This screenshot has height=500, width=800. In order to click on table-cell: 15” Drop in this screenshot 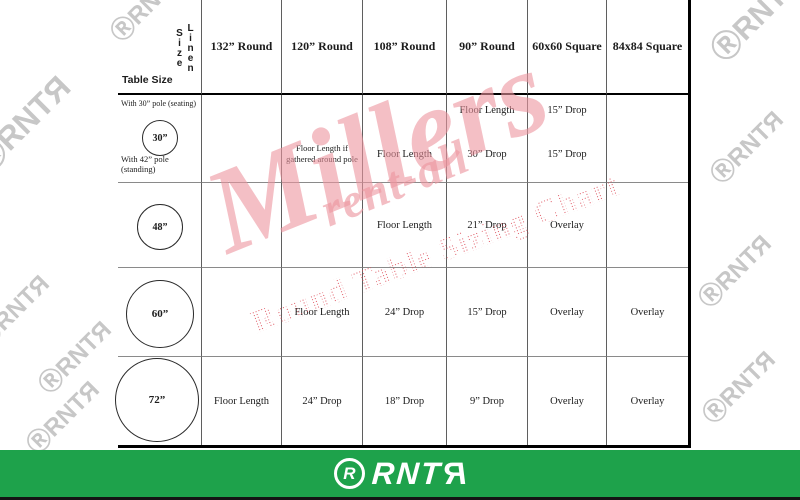, I will do `click(487, 312)`.